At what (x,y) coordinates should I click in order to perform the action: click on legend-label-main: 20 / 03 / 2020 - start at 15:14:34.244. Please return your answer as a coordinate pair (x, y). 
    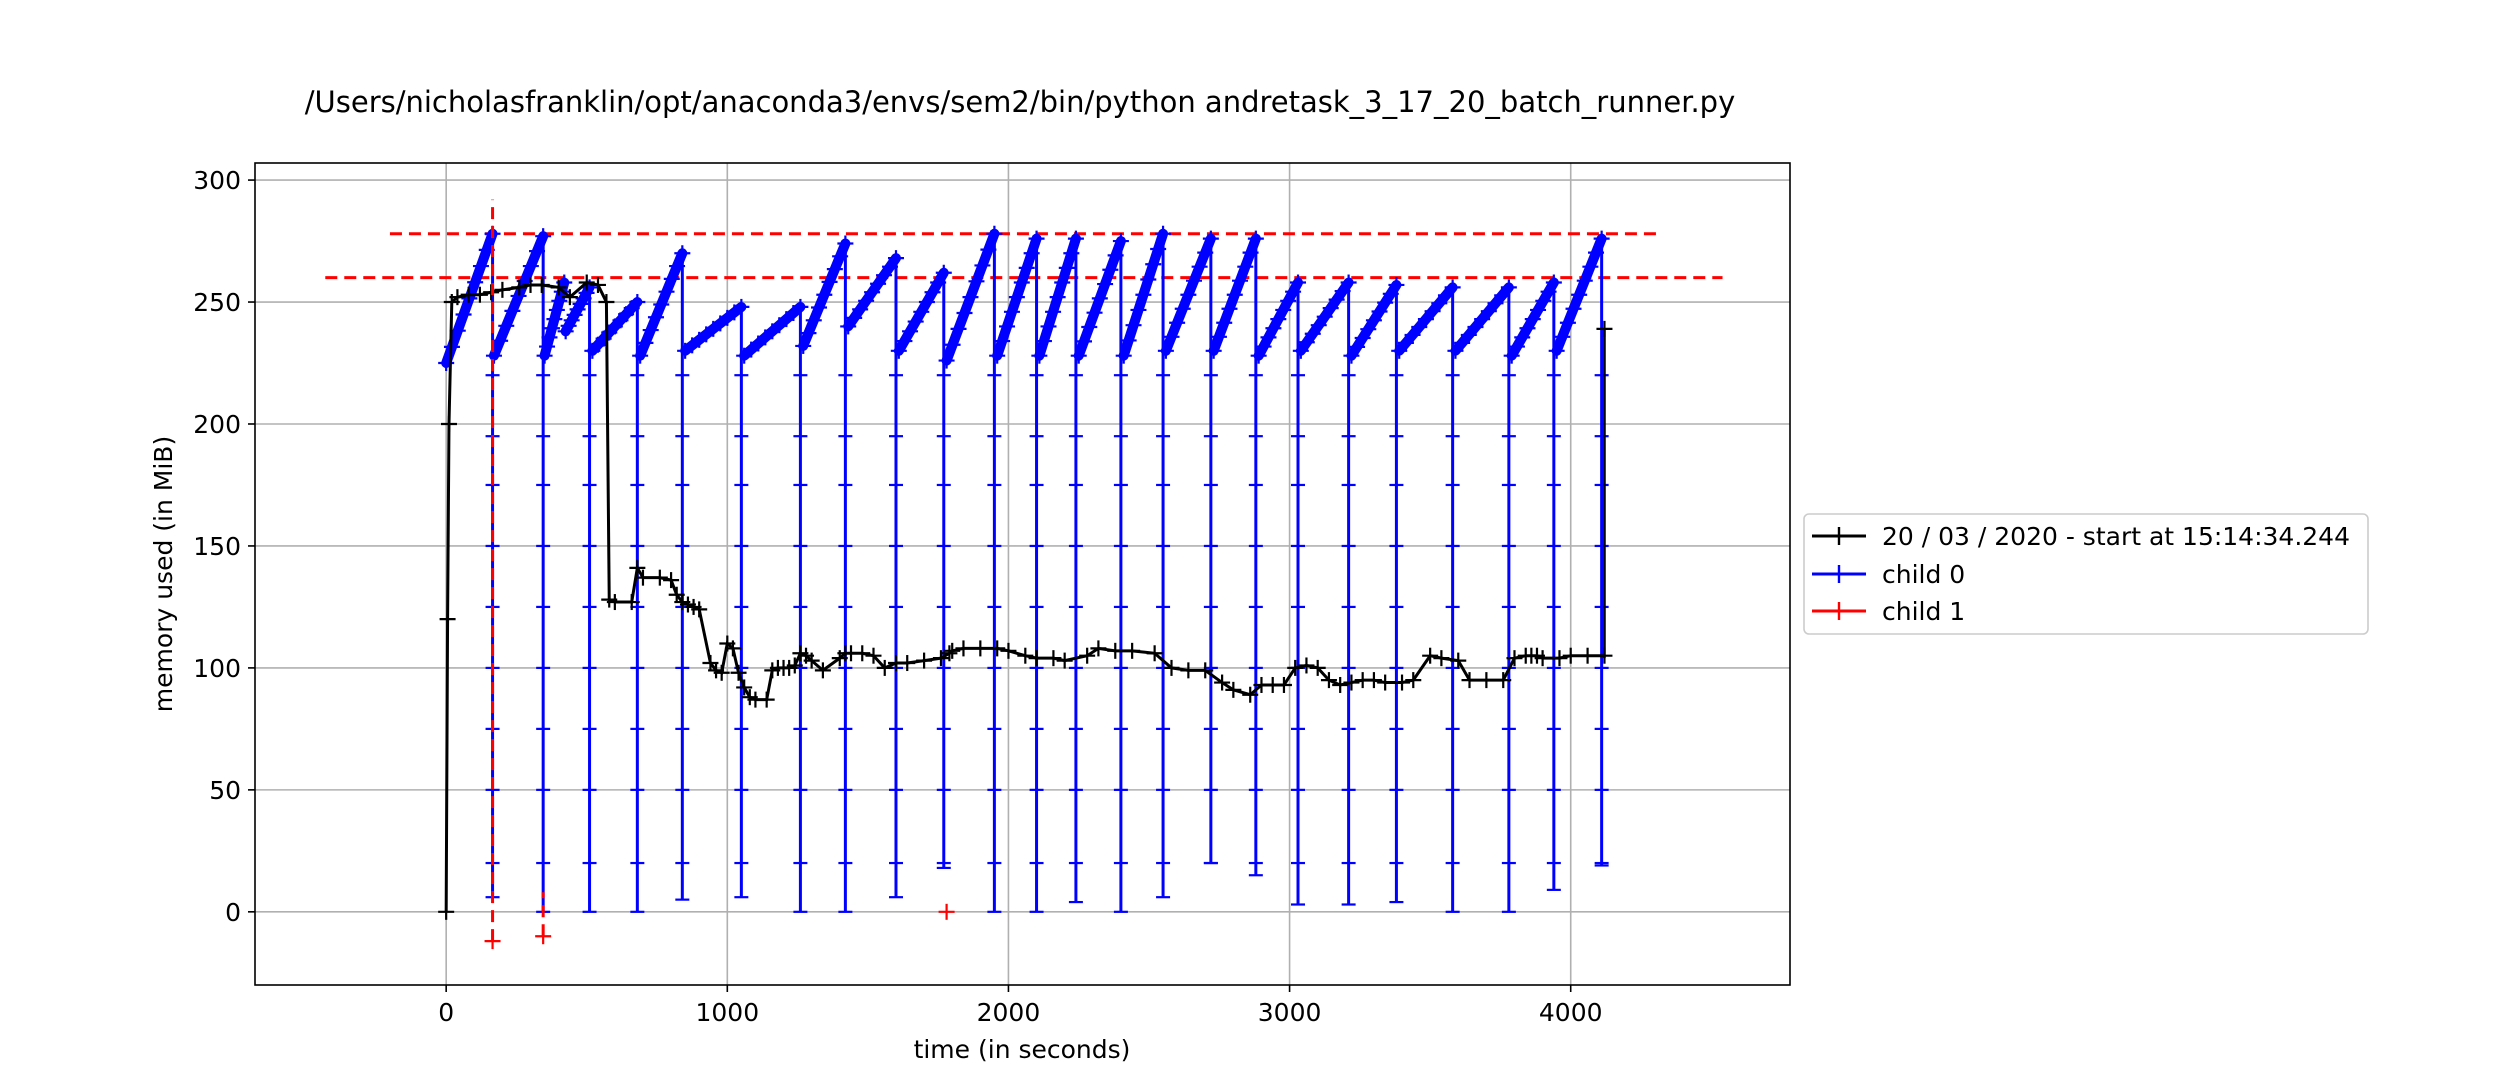
    Looking at the image, I should click on (2116, 536).